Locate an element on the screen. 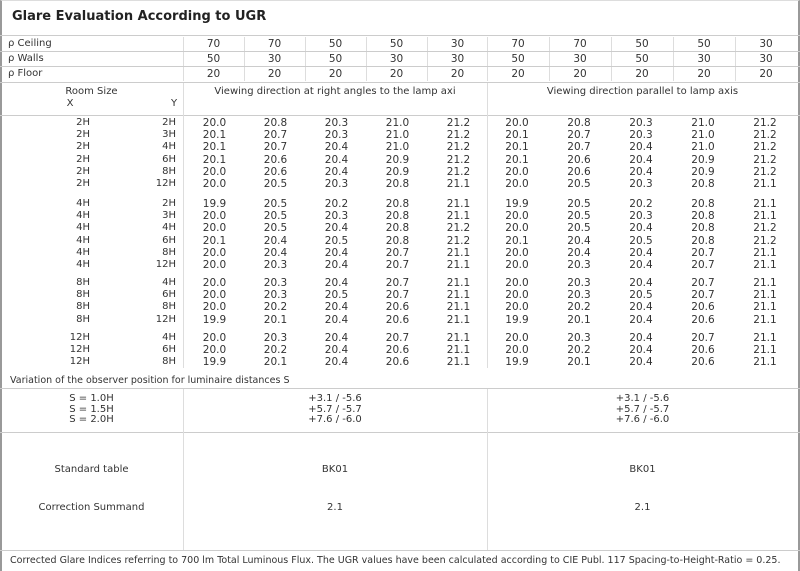  room-y: 4H is located at coordinates (169, 337).